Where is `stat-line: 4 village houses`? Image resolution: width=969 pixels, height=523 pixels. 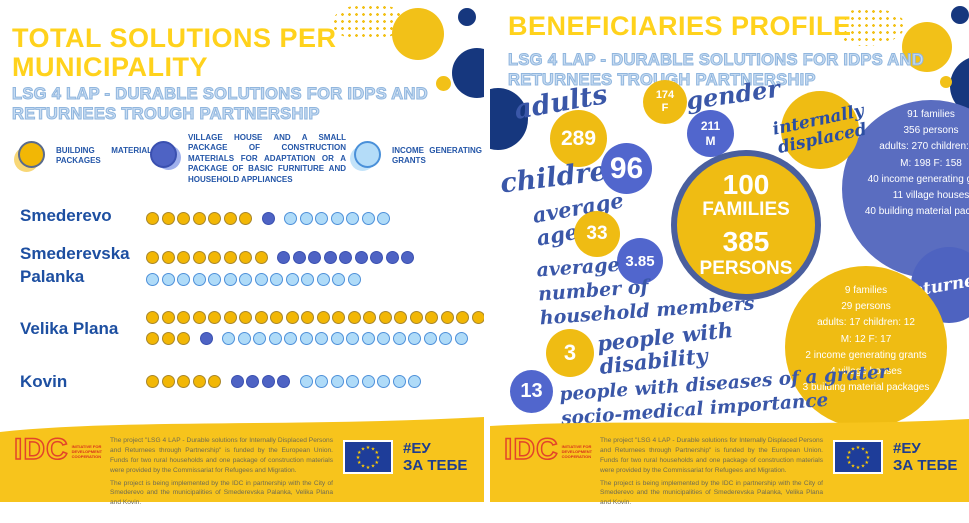 stat-line: 4 village houses is located at coordinates (866, 371).